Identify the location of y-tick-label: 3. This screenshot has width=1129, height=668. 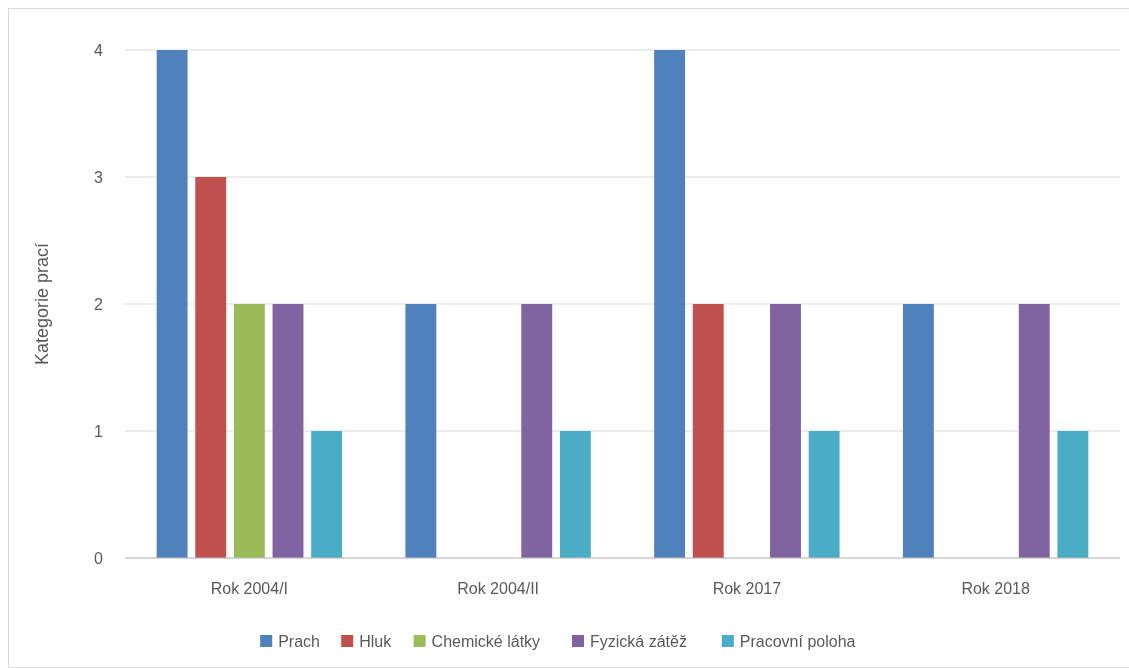
(99, 177).